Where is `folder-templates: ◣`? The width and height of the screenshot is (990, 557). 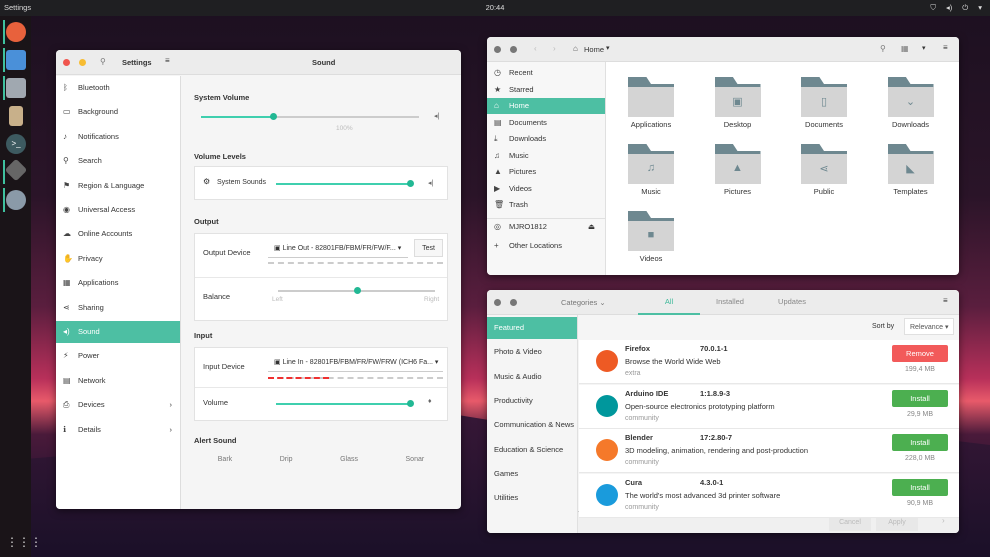 folder-templates: ◣ is located at coordinates (910, 164).